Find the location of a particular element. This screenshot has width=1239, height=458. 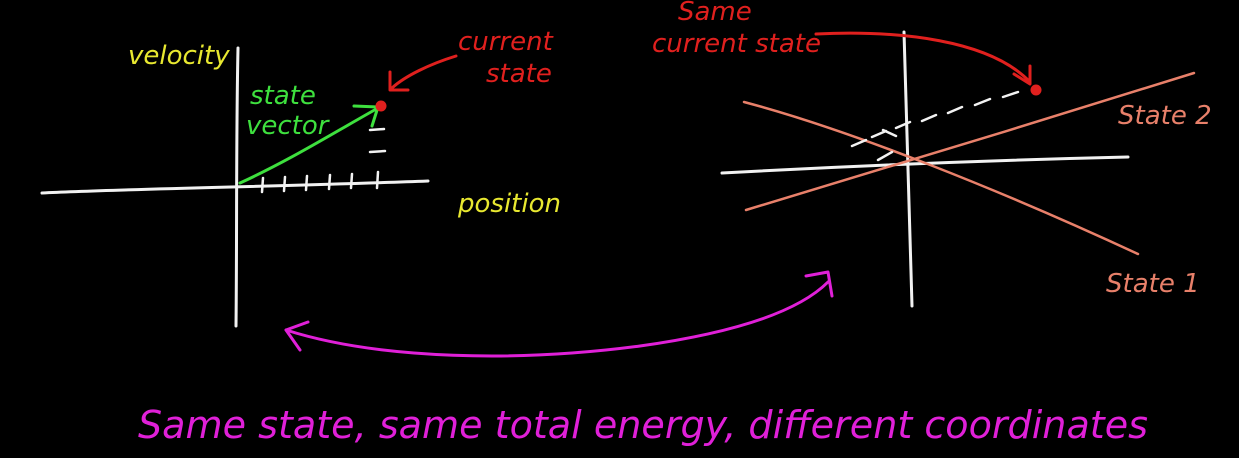

right-x-axis is located at coordinates (925, 165).